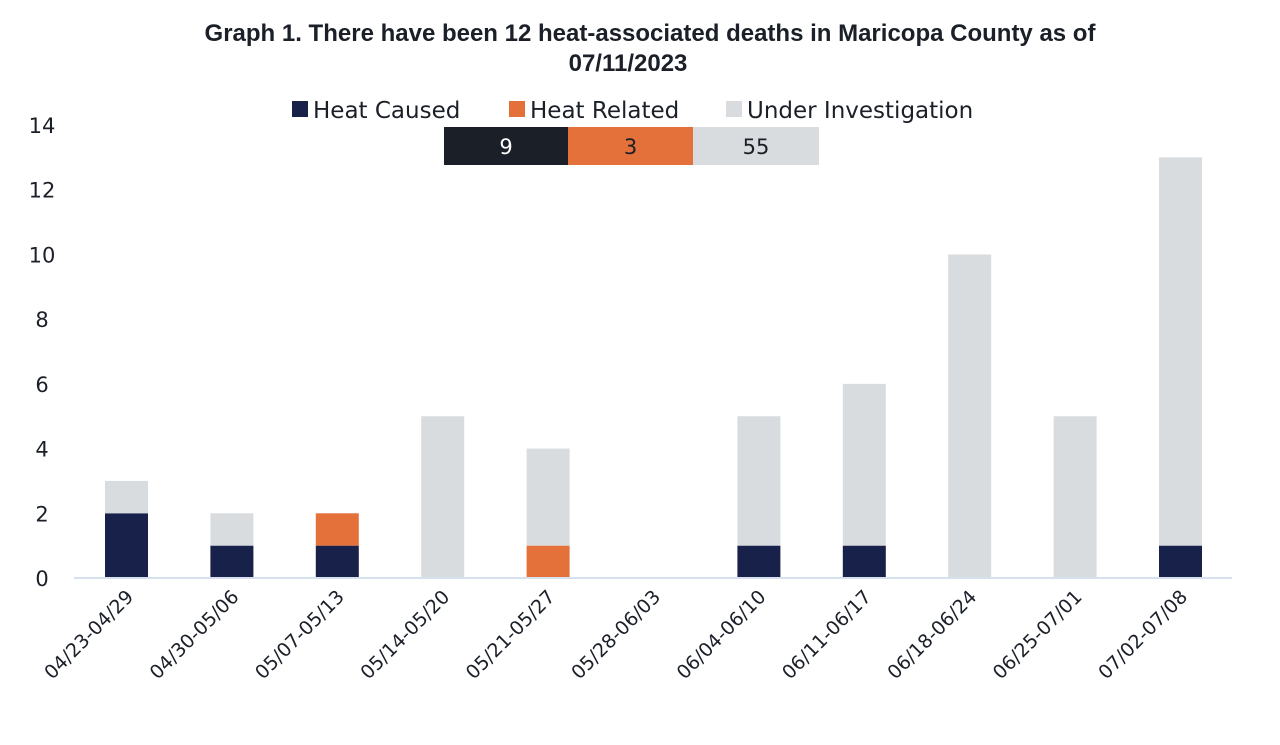 The image size is (1280, 745). What do you see at coordinates (42, 255) in the screenshot?
I see `y-tick-label: 10` at bounding box center [42, 255].